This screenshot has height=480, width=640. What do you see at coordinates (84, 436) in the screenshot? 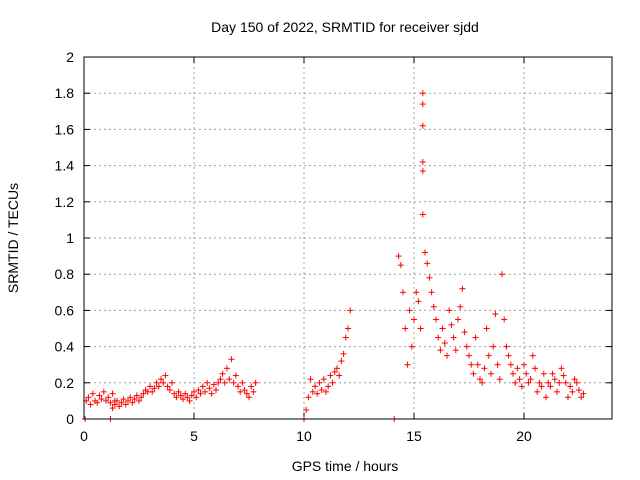
I see `x-tick-label: 0` at bounding box center [84, 436].